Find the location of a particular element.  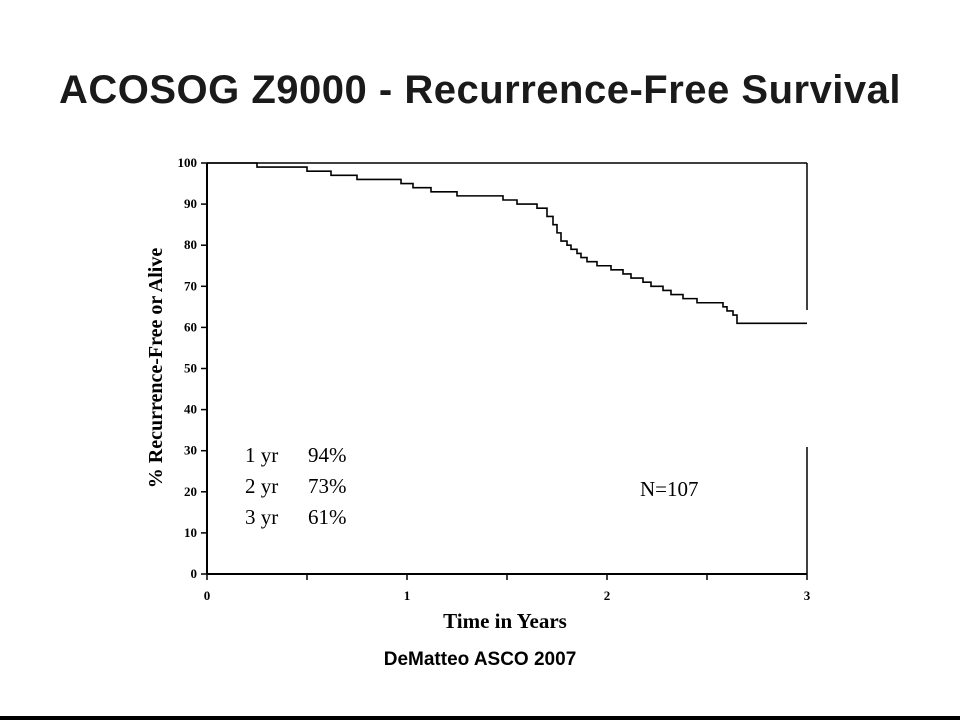

rate-value: 94% is located at coordinates (327, 455).